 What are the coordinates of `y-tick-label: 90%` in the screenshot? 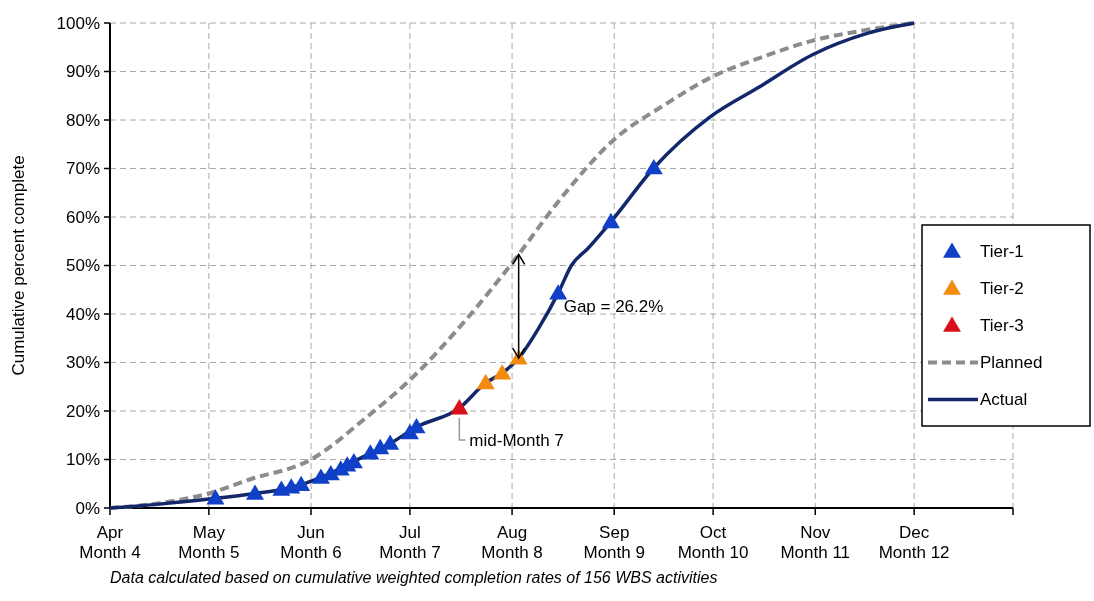 It's located at (82, 72).